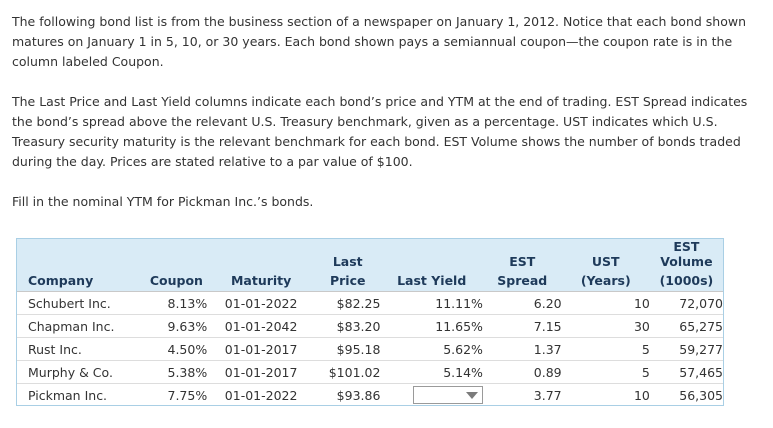 This screenshot has width=773, height=428. Describe the element at coordinates (431, 349) in the screenshot. I see `cell-yield: 5.62%` at that location.